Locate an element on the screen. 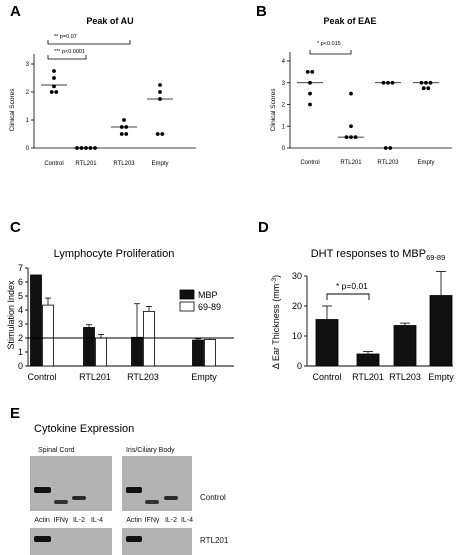  chart-d-ylabel: Δ Ear Thickness (mm-3) is located at coordinates (276, 322).